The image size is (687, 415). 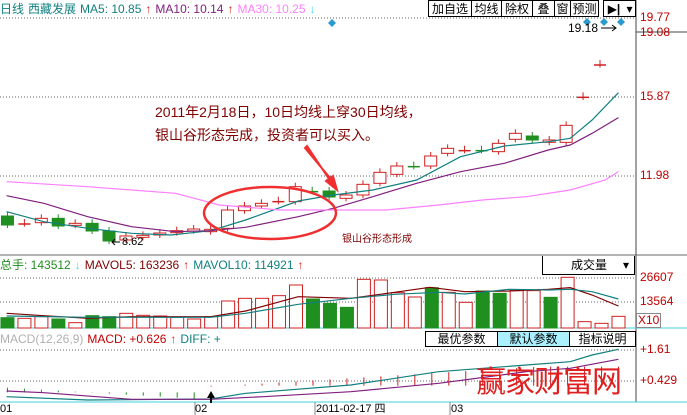 I want to click on annotation-line-2: 银山谷形态完成，投资者可以买入。, so click(x=267, y=135).